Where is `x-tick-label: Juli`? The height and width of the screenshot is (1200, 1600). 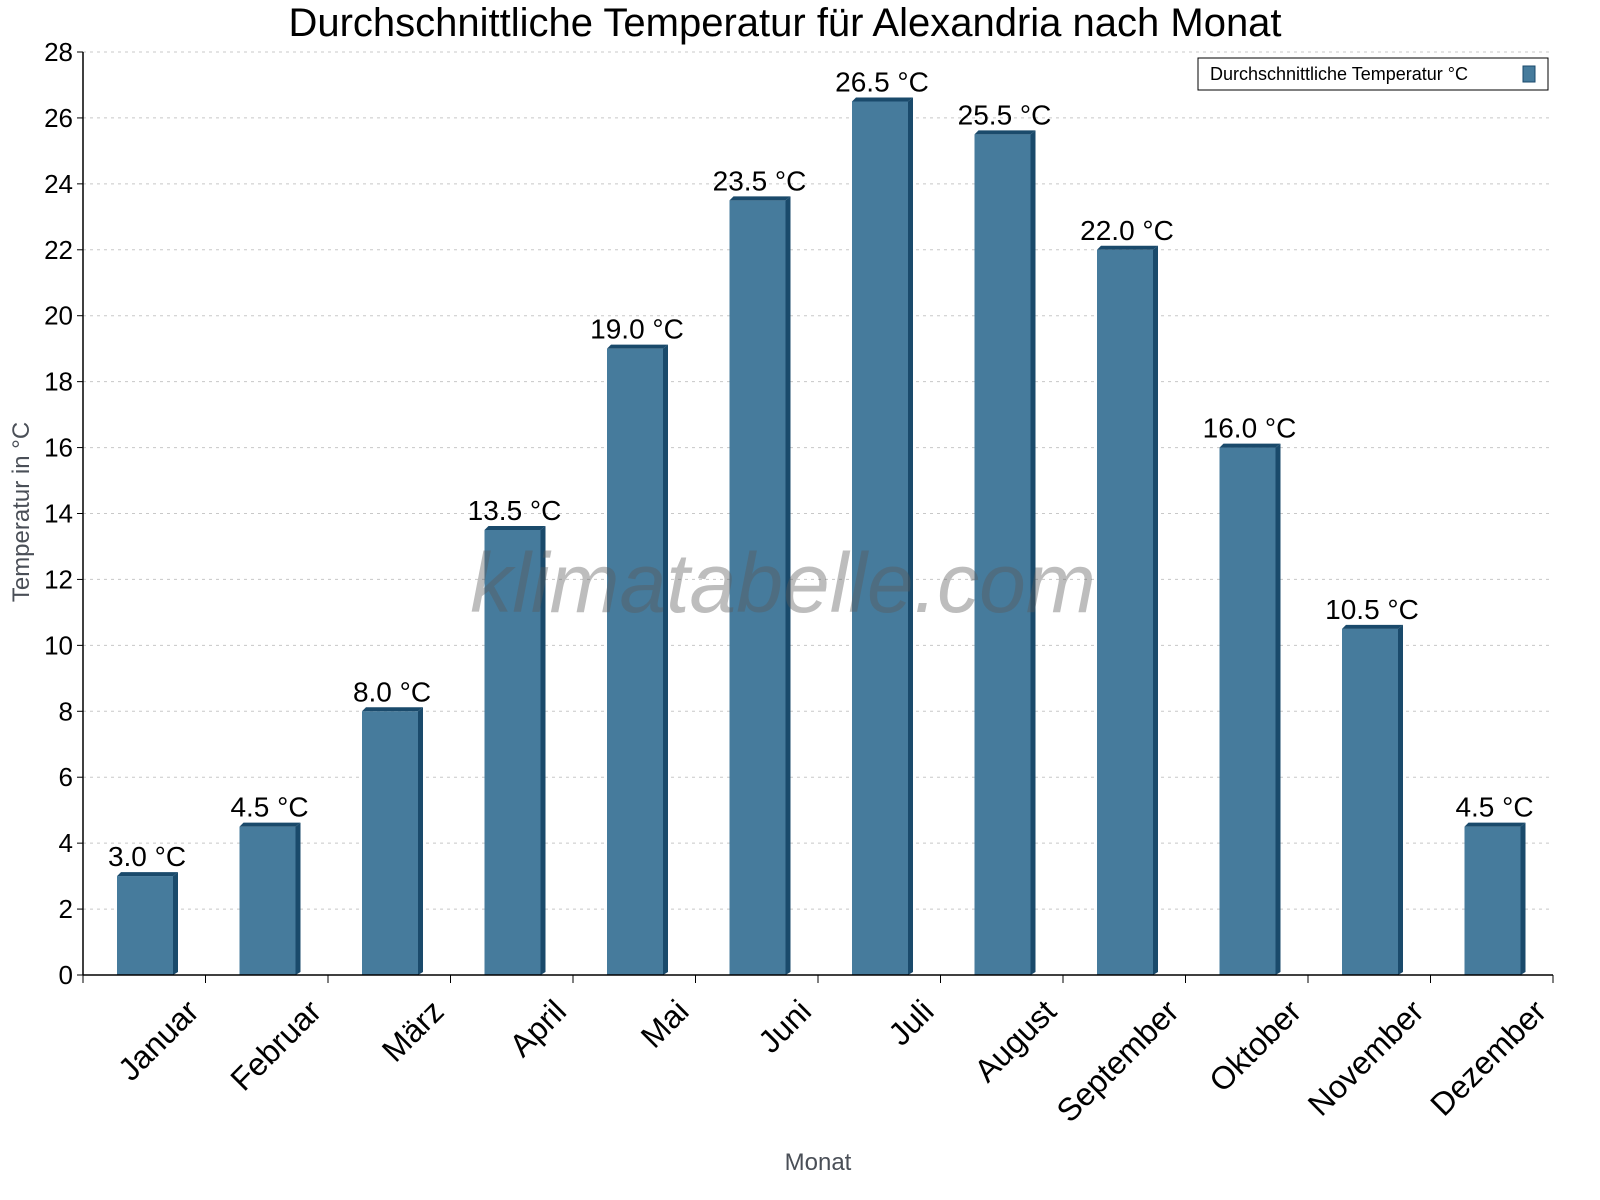 x-tick-label: Juli is located at coordinates (910, 1022).